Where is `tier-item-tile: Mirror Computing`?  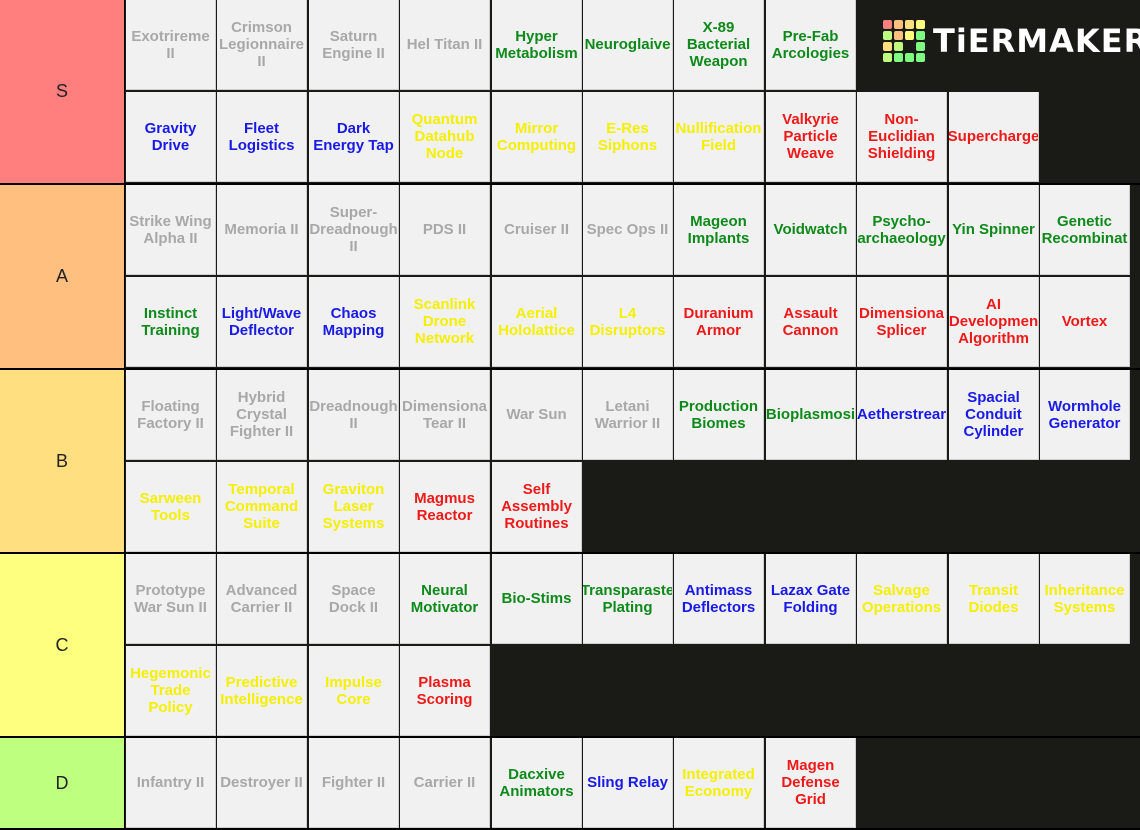 tier-item-tile: Mirror Computing is located at coordinates (537, 137).